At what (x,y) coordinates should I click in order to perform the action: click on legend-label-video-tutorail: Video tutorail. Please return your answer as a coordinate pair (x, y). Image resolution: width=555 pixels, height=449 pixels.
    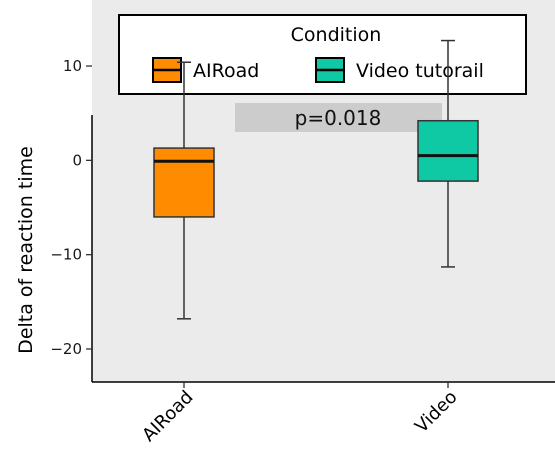
    Looking at the image, I should click on (420, 71).